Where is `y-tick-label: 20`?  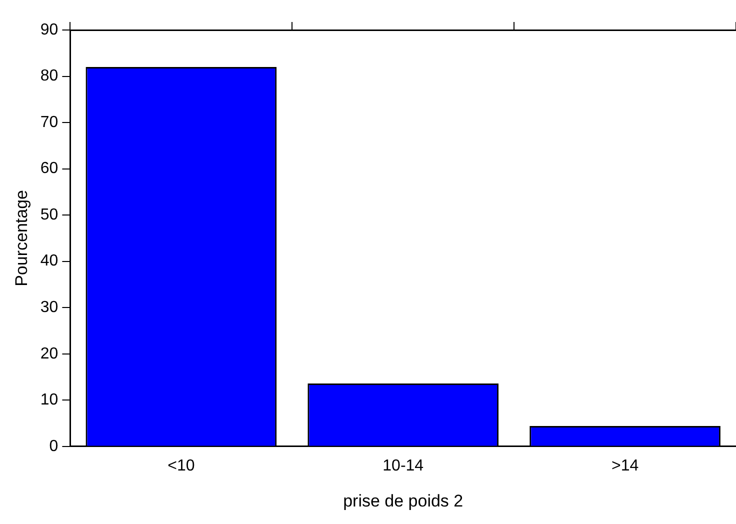
y-tick-label: 20 is located at coordinates (49, 353).